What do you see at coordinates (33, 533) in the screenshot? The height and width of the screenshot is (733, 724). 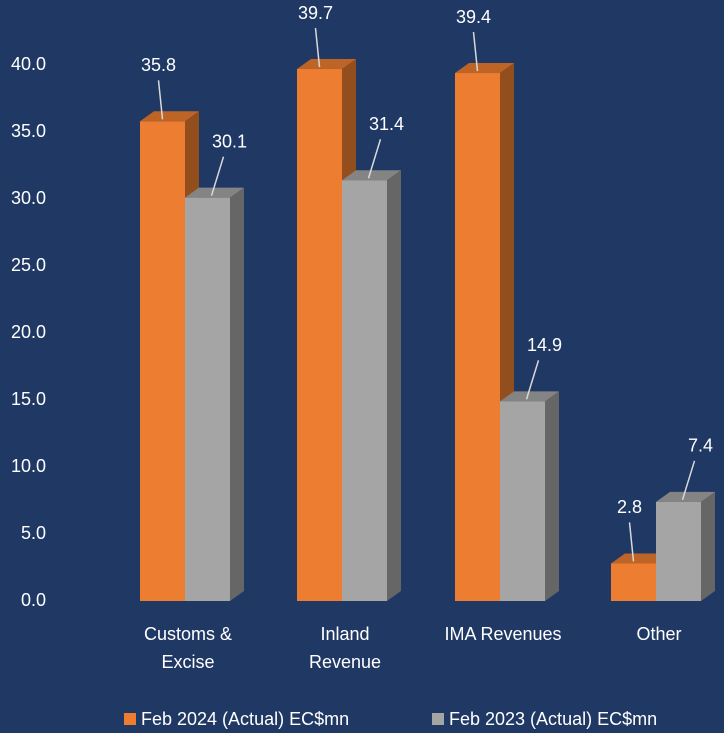 I see `y-tick-label: 5.0` at bounding box center [33, 533].